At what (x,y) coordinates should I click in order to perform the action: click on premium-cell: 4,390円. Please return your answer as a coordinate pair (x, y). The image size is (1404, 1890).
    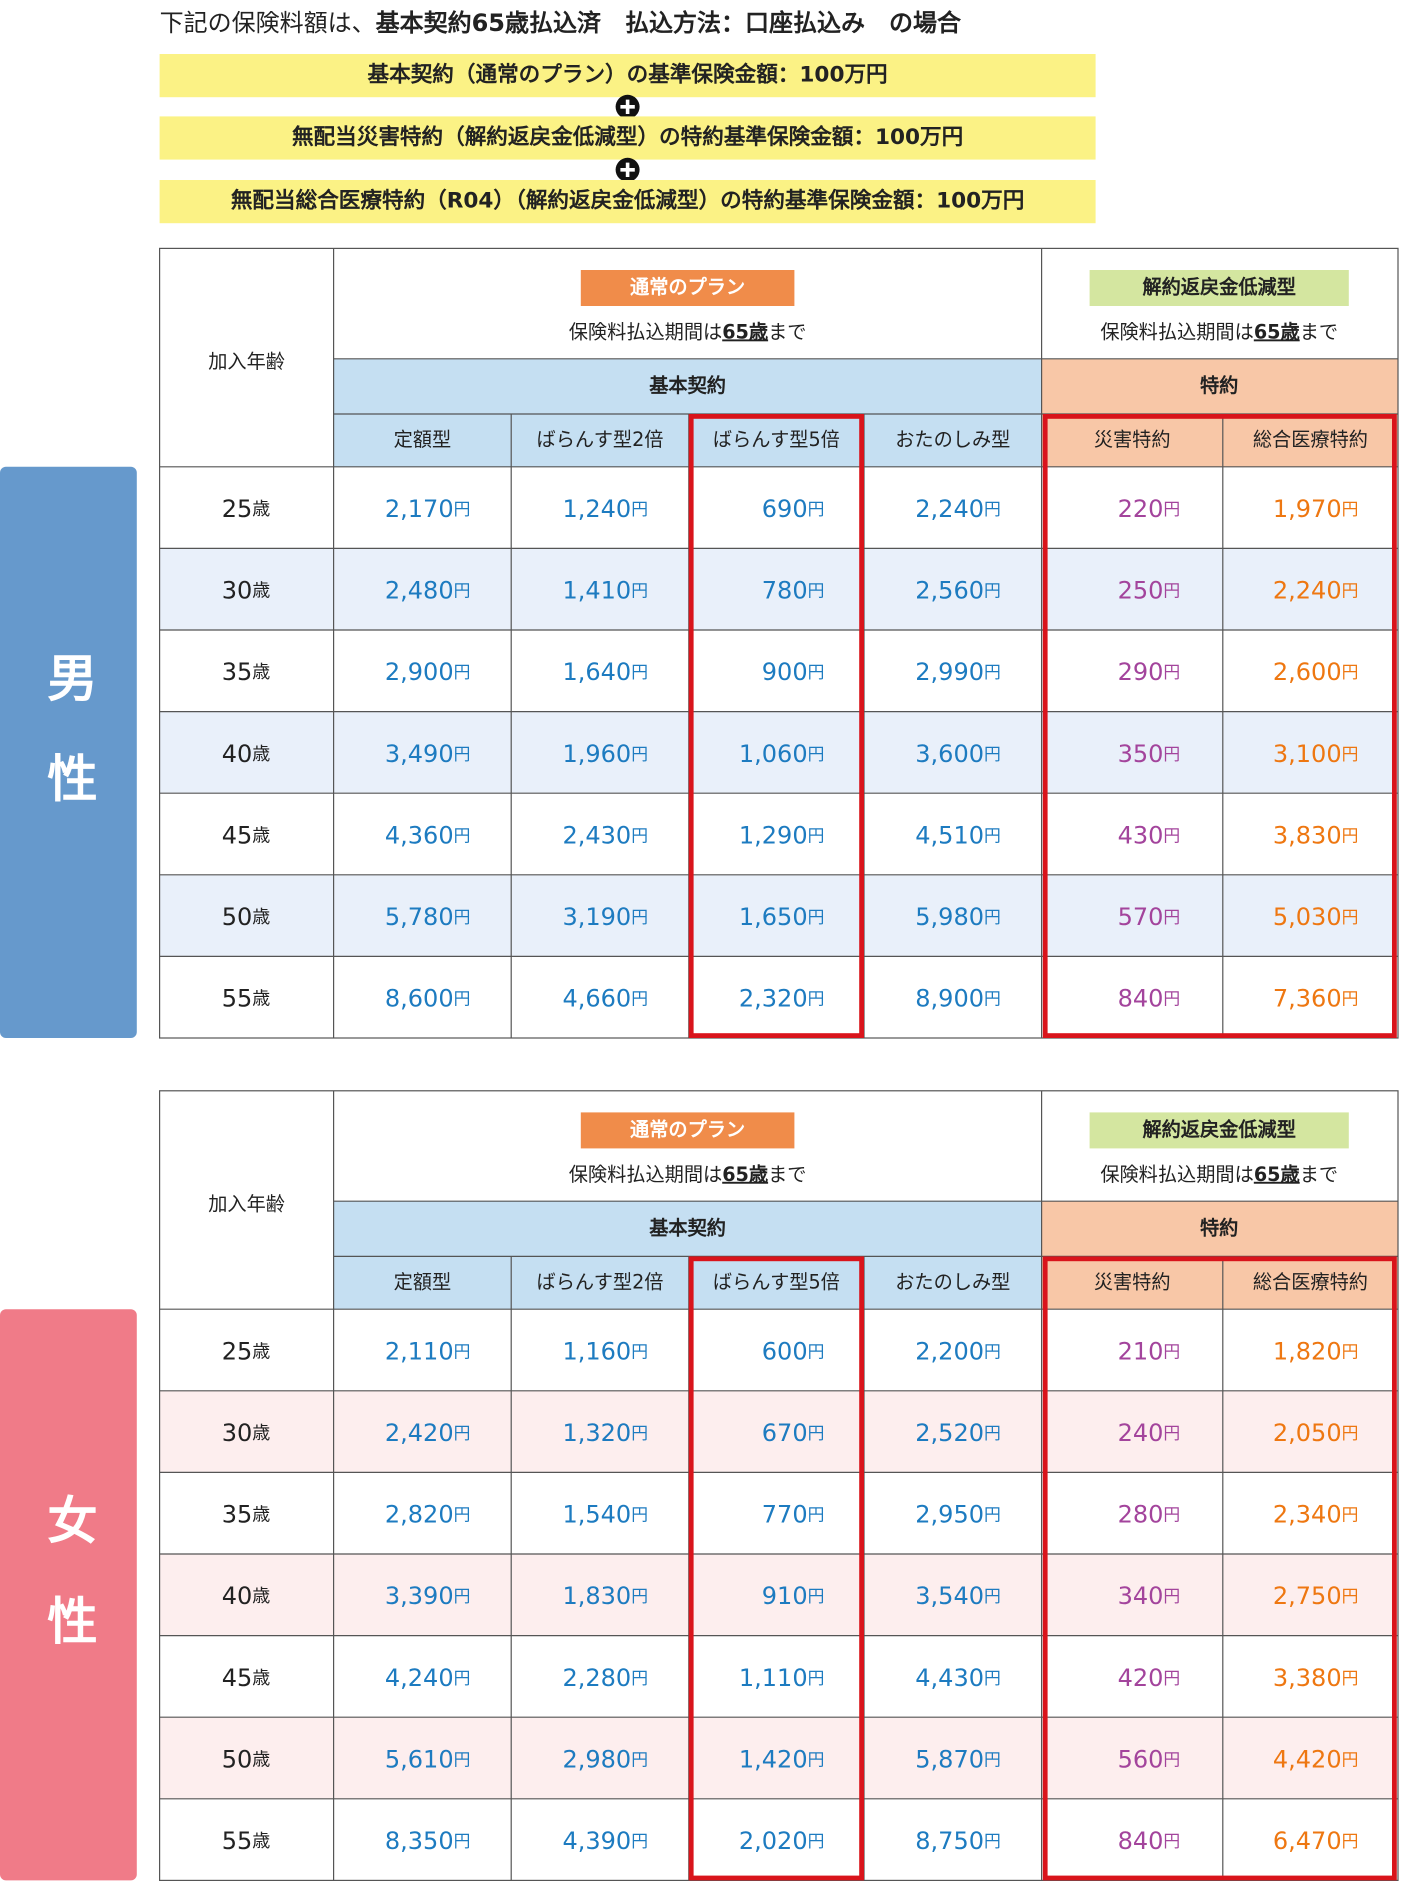
    Looking at the image, I should click on (605, 1841).